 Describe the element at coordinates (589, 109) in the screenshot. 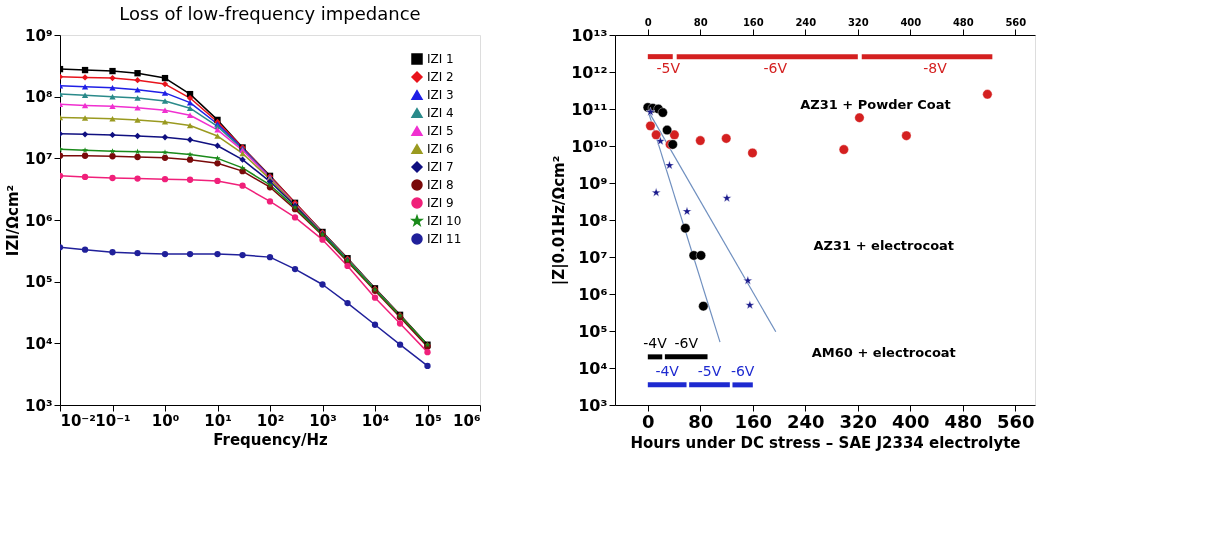

I see `y-tick-label: 10¹¹` at that location.